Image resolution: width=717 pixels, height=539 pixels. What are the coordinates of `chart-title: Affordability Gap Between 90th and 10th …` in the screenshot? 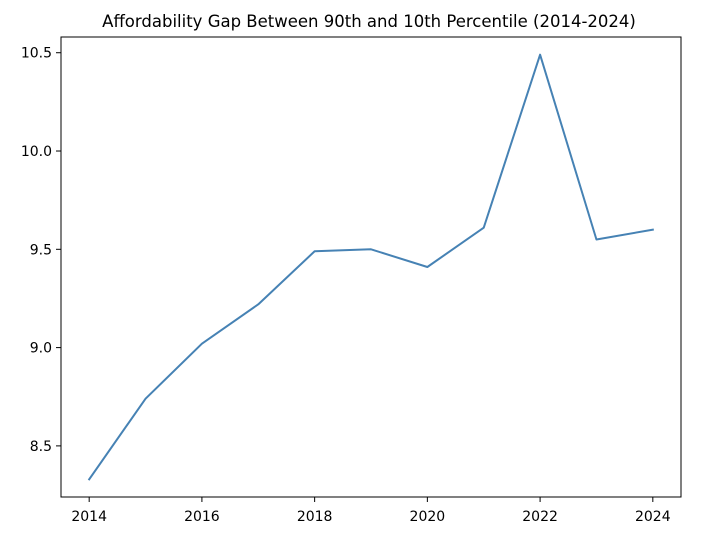 It's located at (369, 21).